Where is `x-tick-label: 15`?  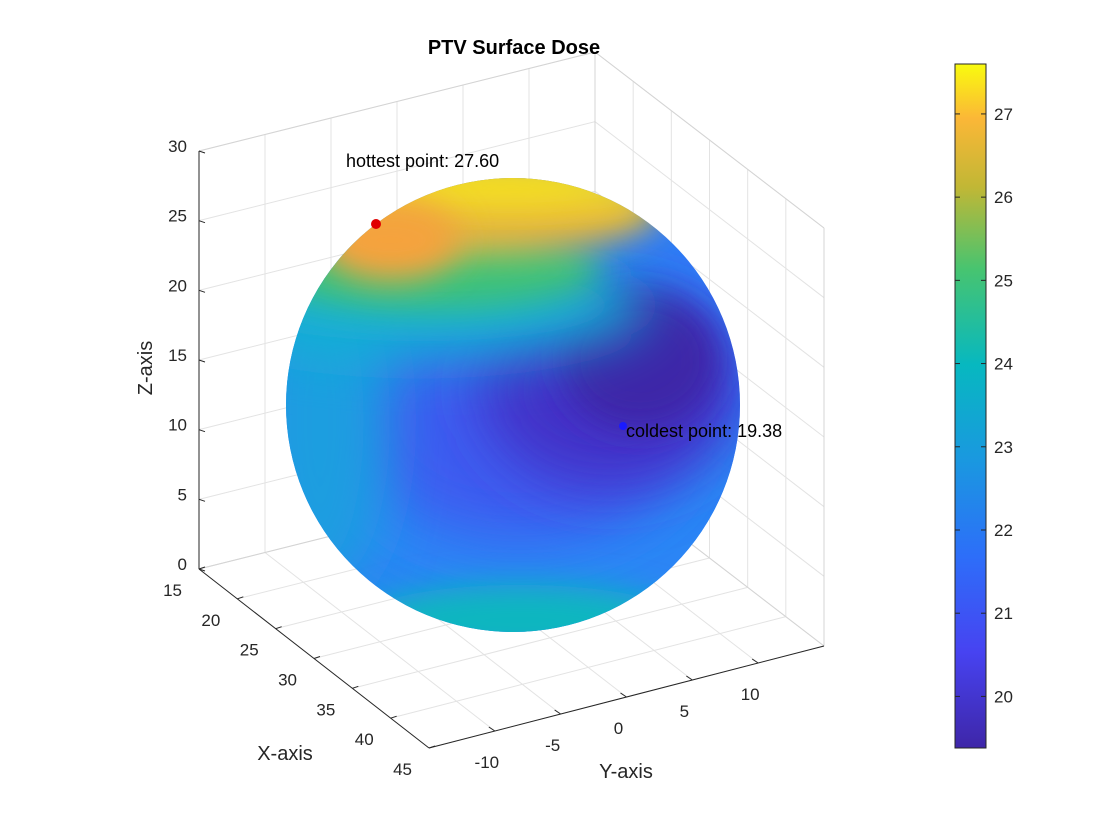
x-tick-label: 15 is located at coordinates (172, 590).